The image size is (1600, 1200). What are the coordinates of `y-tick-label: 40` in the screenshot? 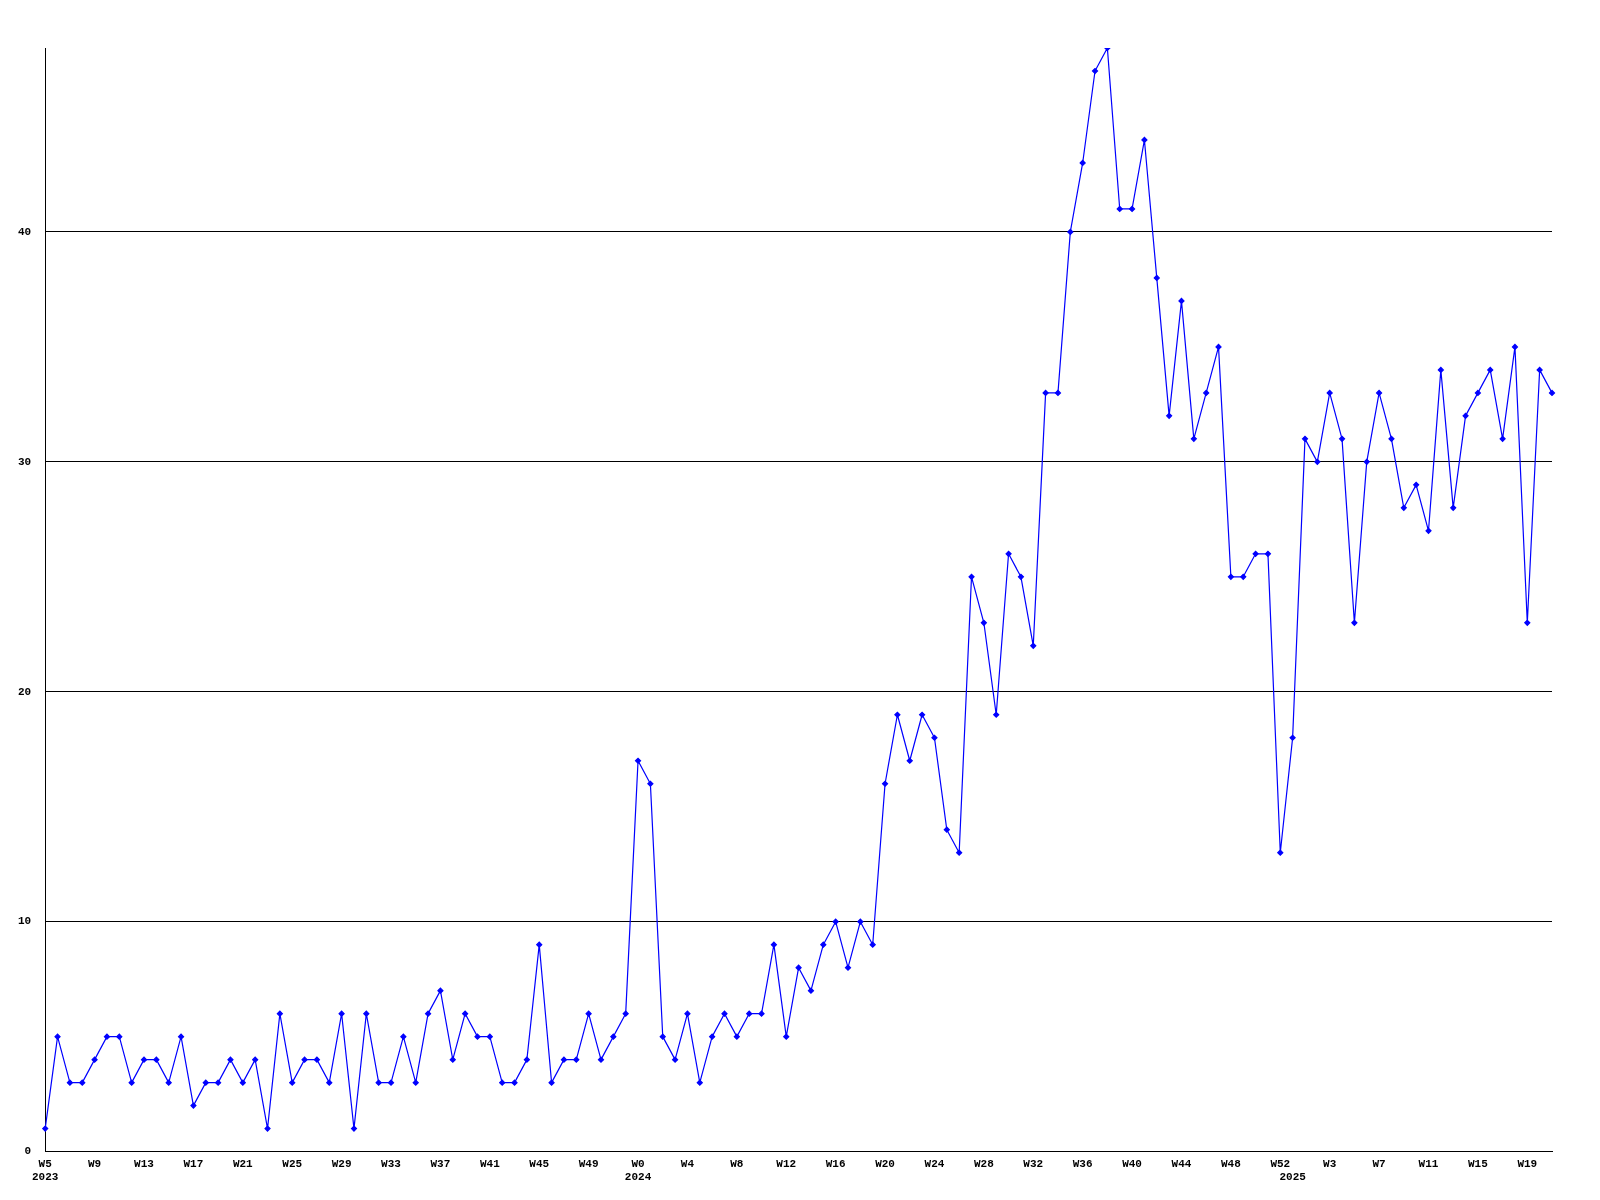 It's located at (25, 231).